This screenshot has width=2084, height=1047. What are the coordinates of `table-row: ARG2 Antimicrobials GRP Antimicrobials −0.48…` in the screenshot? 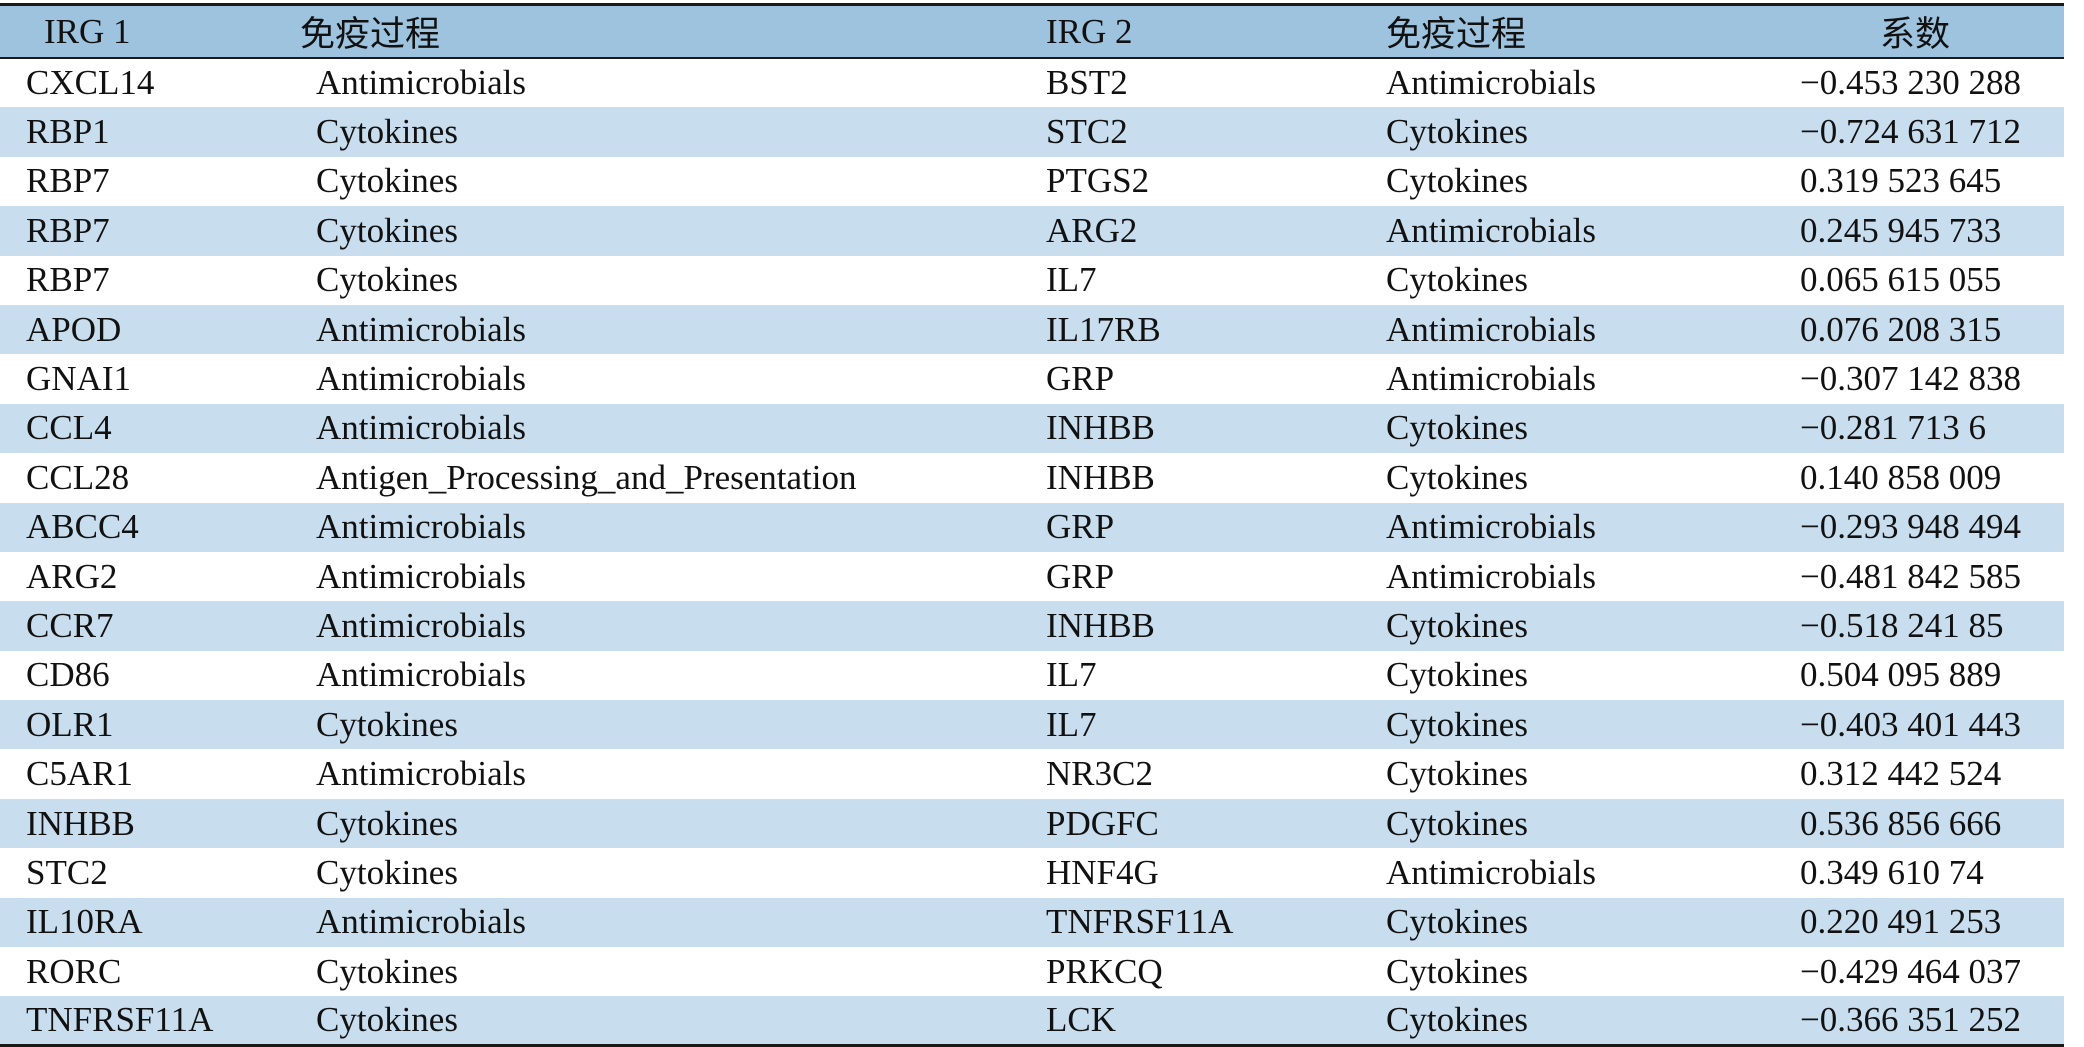 It's located at (1032, 576).